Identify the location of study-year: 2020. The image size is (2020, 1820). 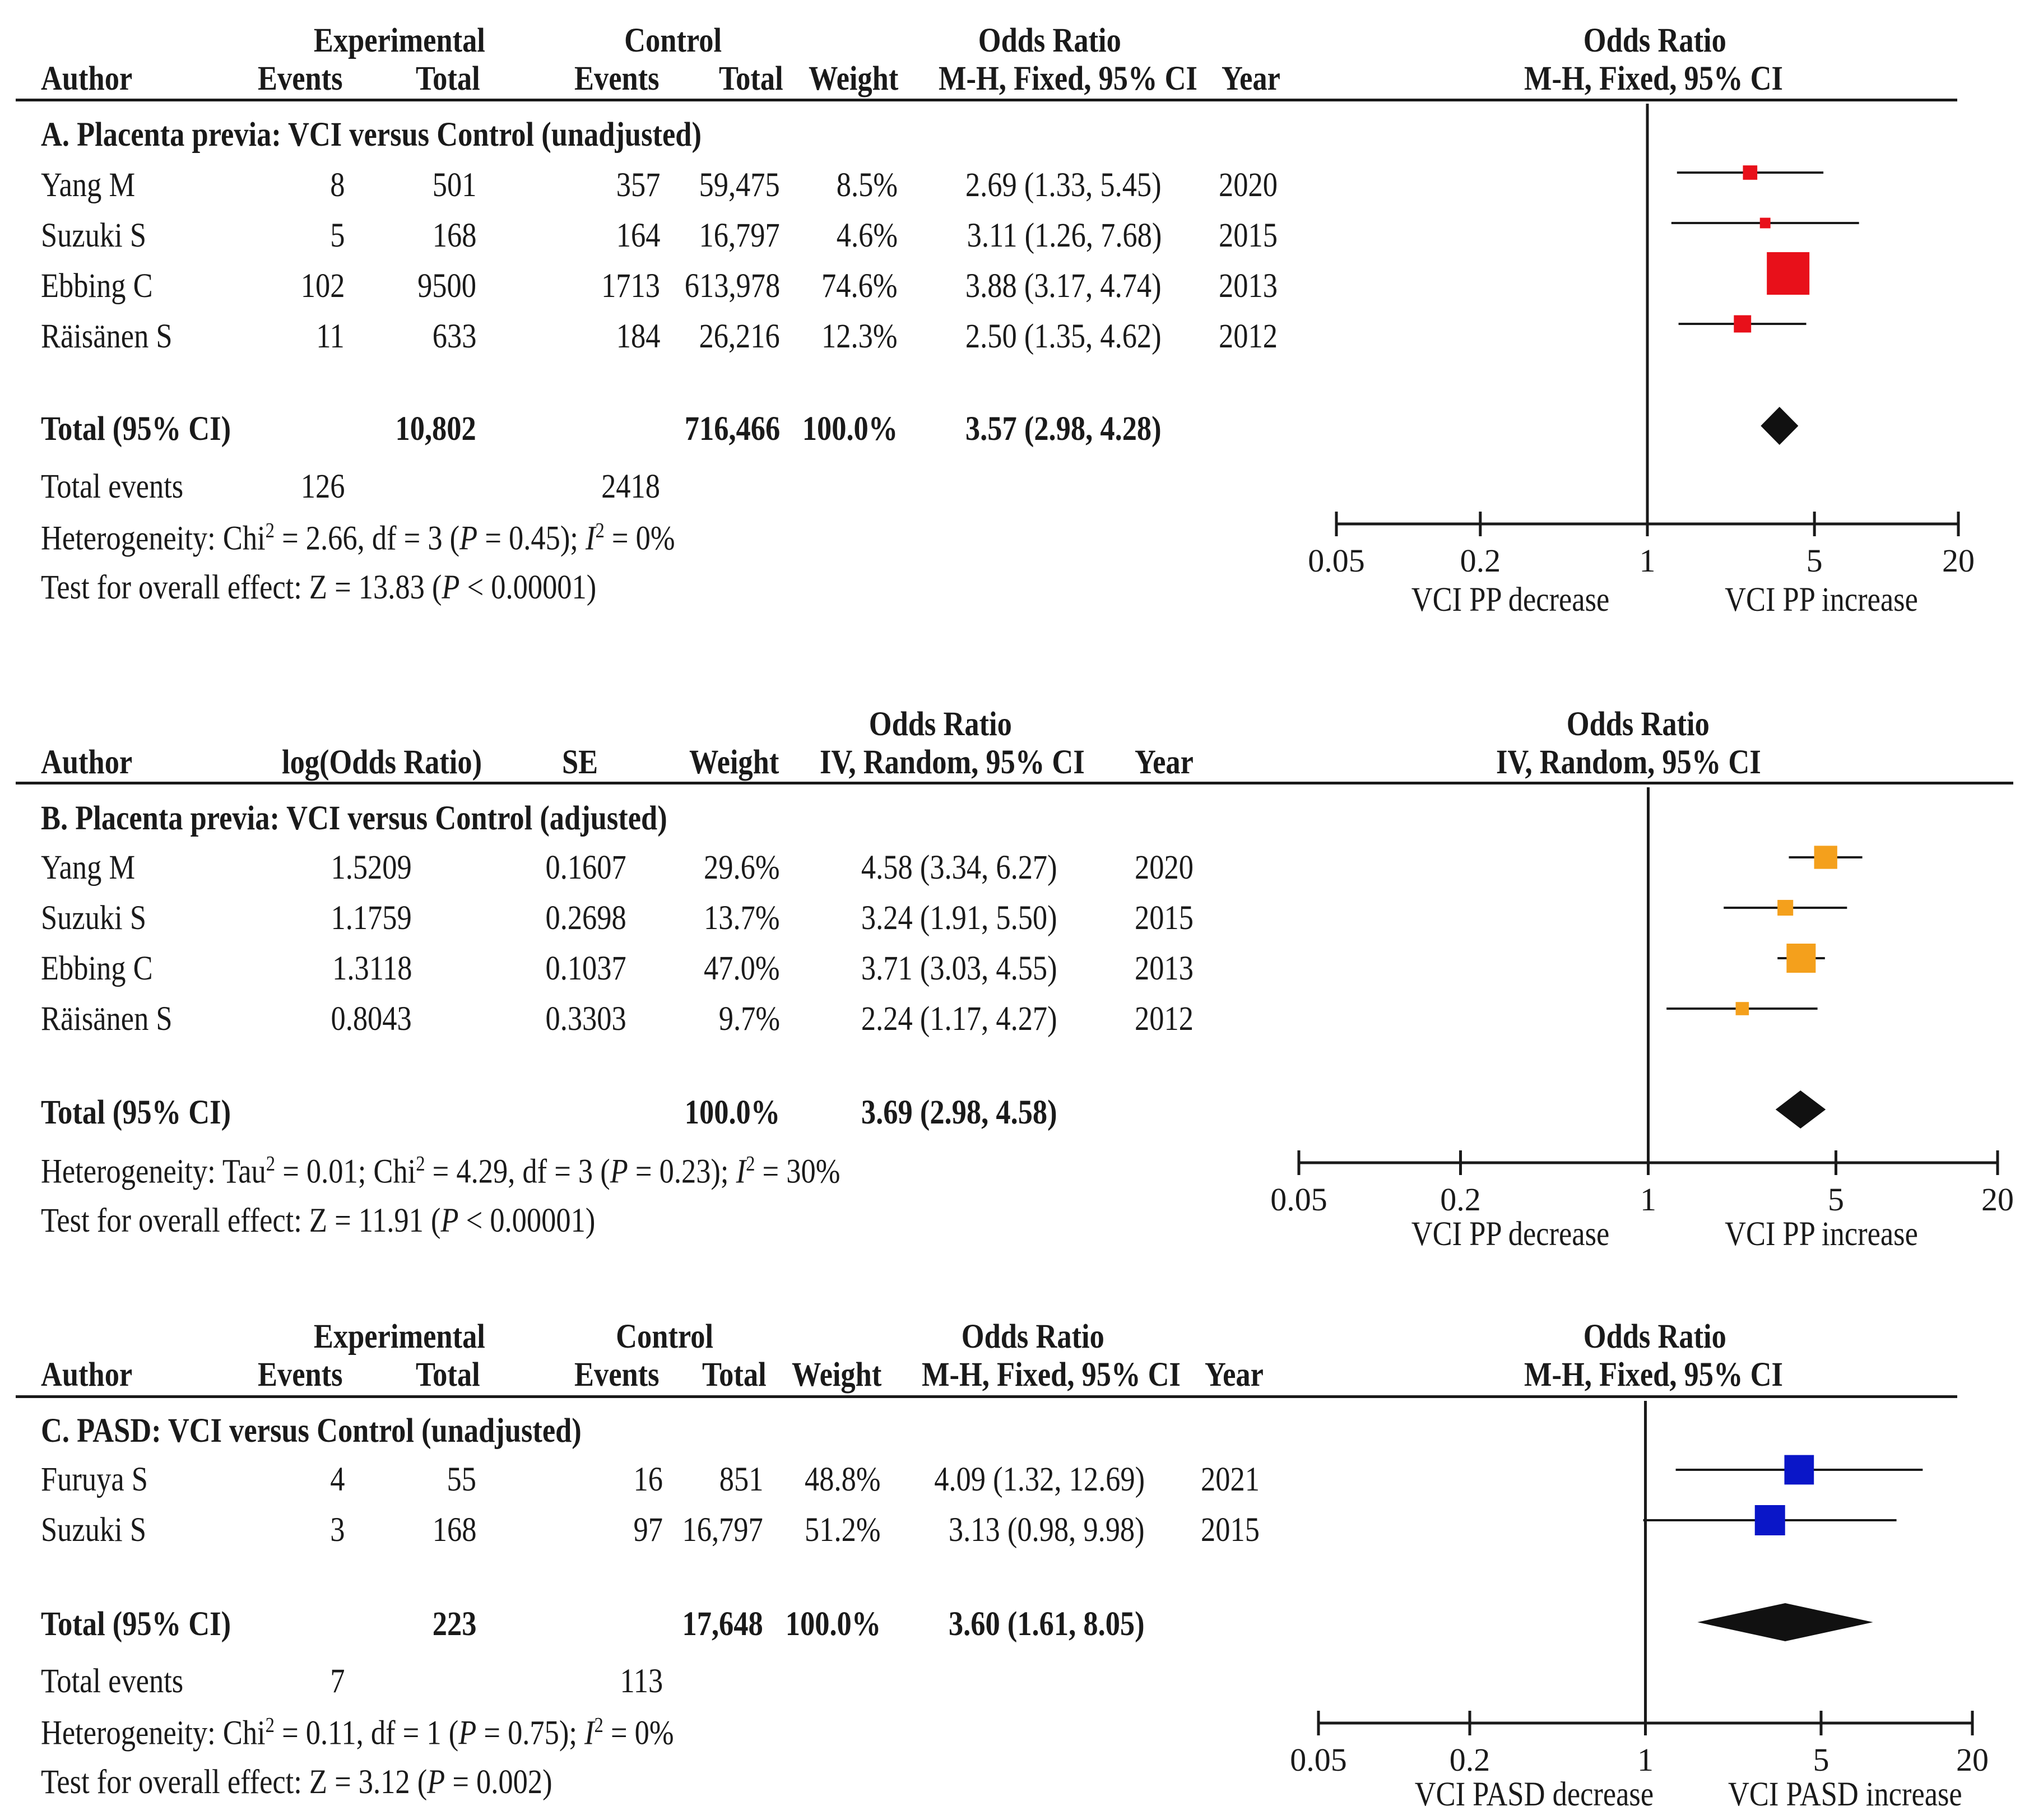
(1164, 867).